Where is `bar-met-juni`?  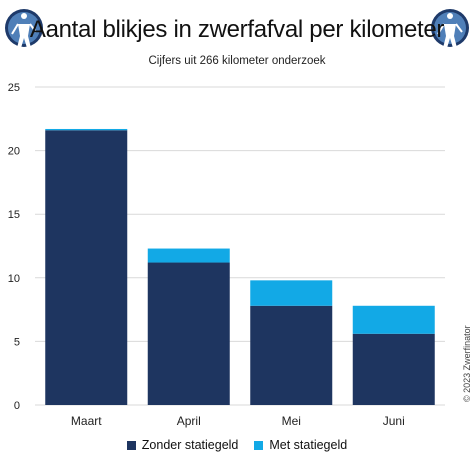 bar-met-juni is located at coordinates (393, 319).